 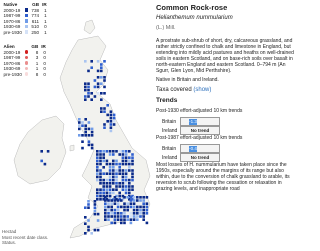 What do you see at coordinates (35, 10) in the screenshot?
I see `gb-count: 738` at bounding box center [35, 10].